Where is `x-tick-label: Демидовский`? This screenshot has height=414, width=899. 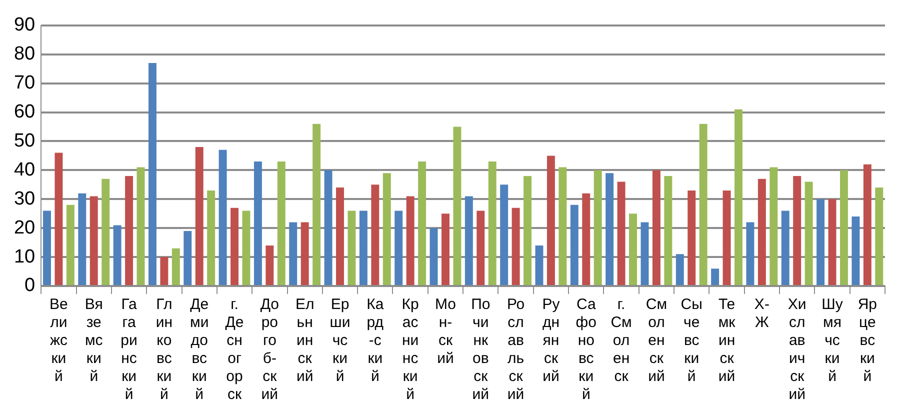 x-tick-label: Демидовский is located at coordinates (199, 350).